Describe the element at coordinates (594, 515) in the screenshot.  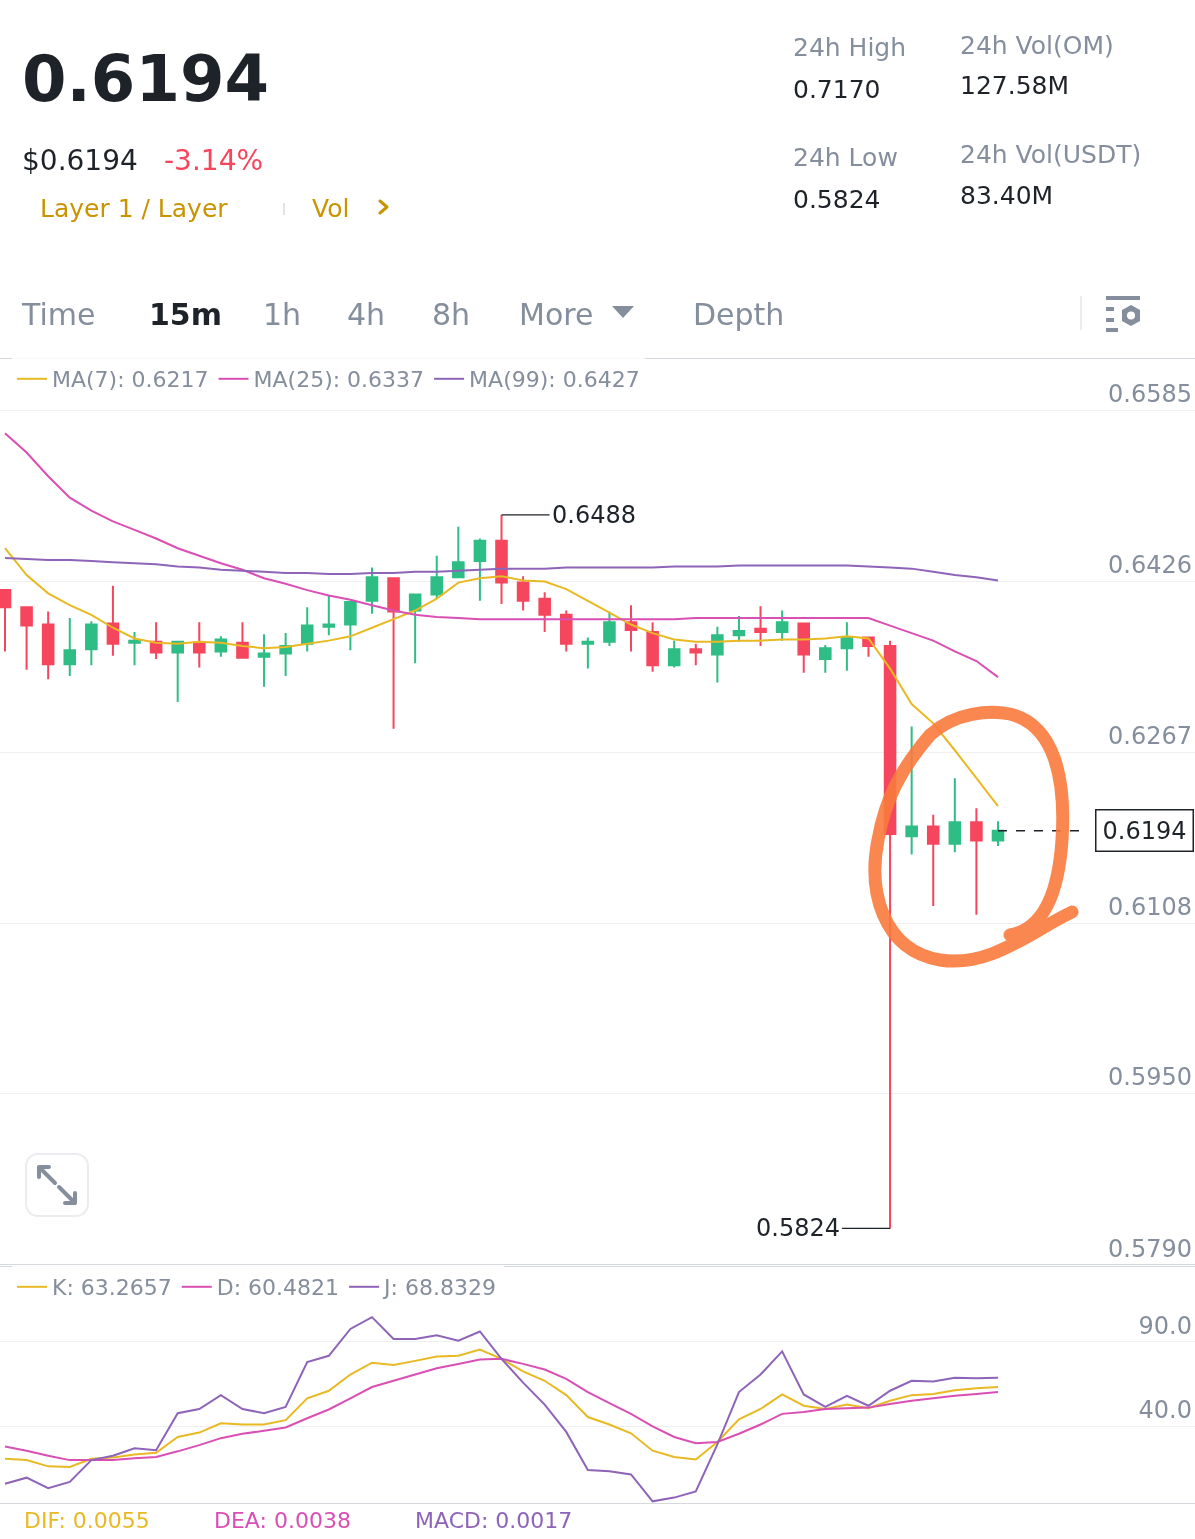
I see `annotation: 0.6488` at that location.